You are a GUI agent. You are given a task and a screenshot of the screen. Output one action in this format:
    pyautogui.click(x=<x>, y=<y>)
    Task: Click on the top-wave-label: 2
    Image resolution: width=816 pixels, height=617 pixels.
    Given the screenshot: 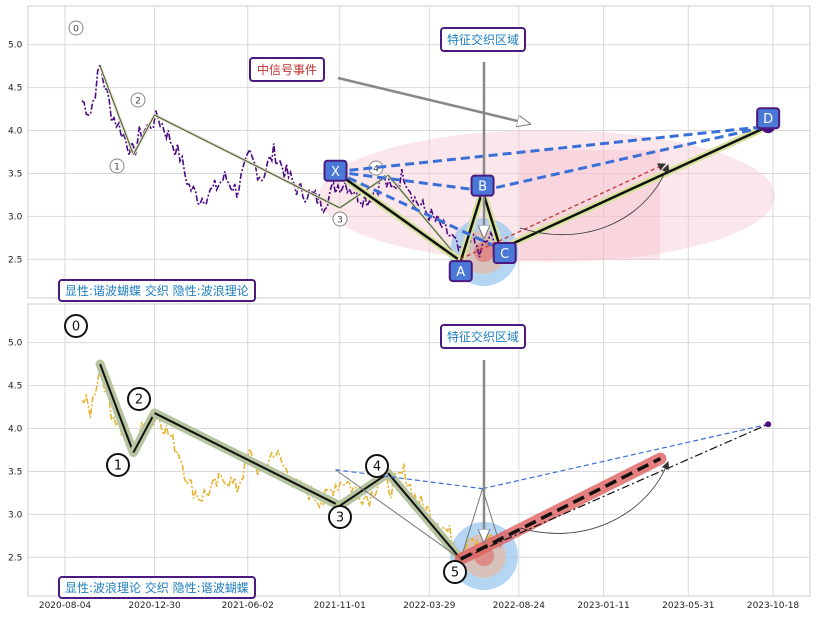 What is the action you would take?
    pyautogui.click(x=138, y=102)
    